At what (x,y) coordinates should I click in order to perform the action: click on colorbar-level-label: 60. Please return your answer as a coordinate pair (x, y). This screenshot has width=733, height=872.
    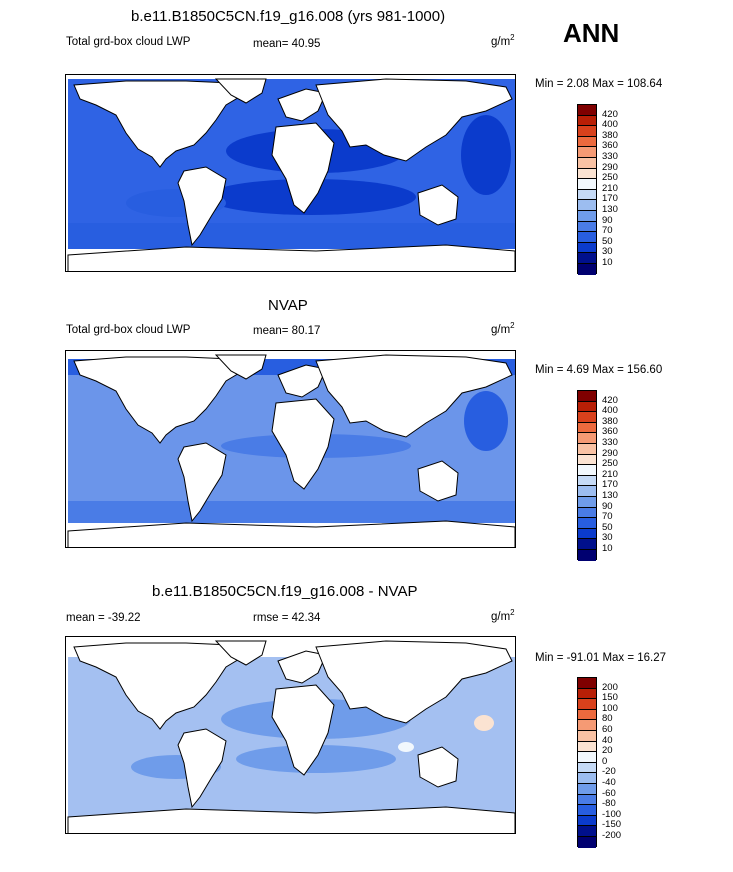
    Looking at the image, I should click on (607, 729).